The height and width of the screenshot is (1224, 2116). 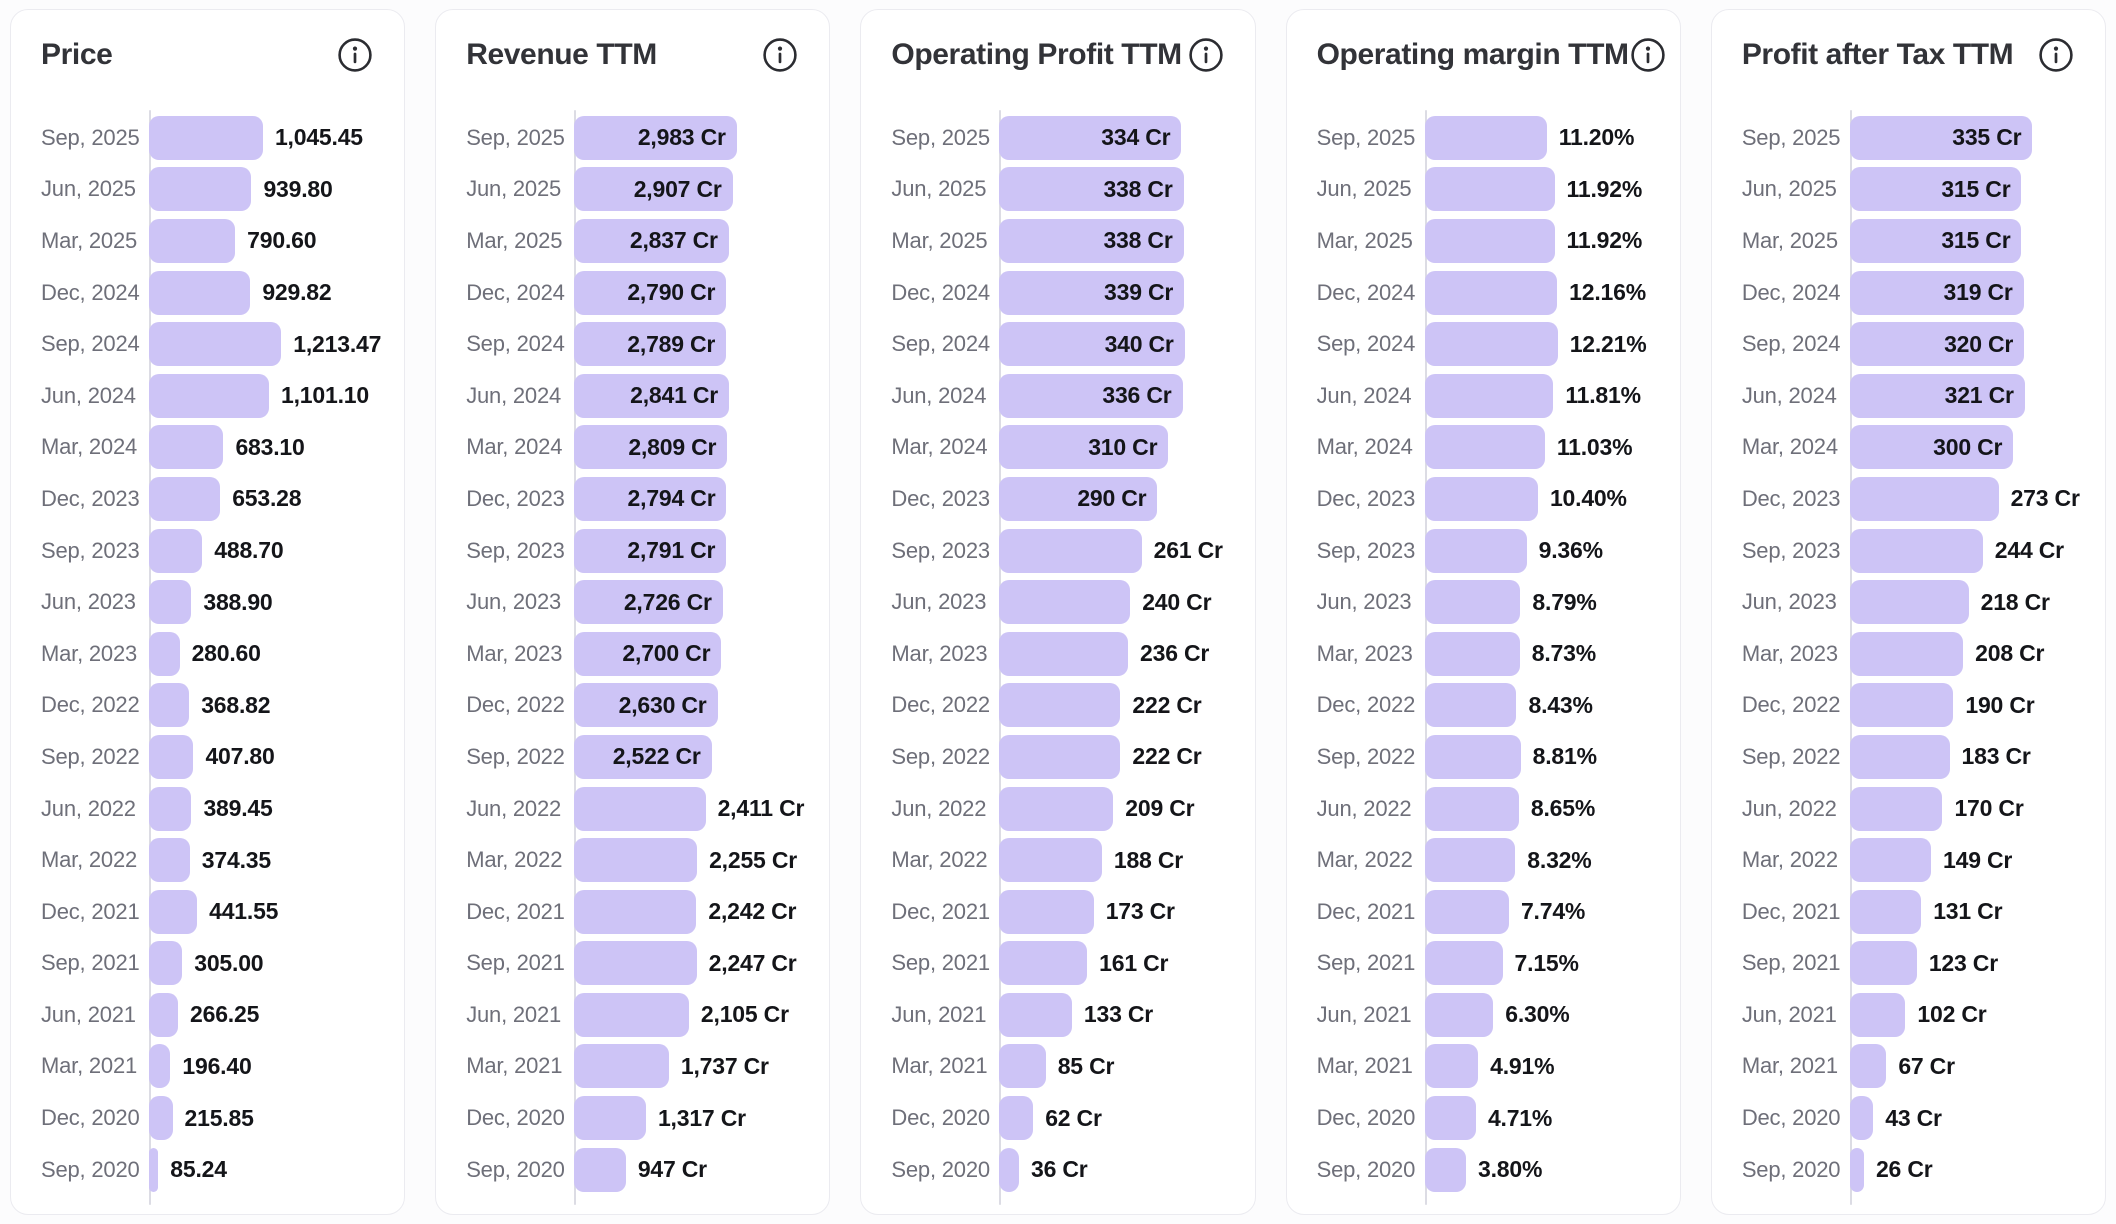 I want to click on value-bar: 2,907 Cr, so click(x=653, y=189).